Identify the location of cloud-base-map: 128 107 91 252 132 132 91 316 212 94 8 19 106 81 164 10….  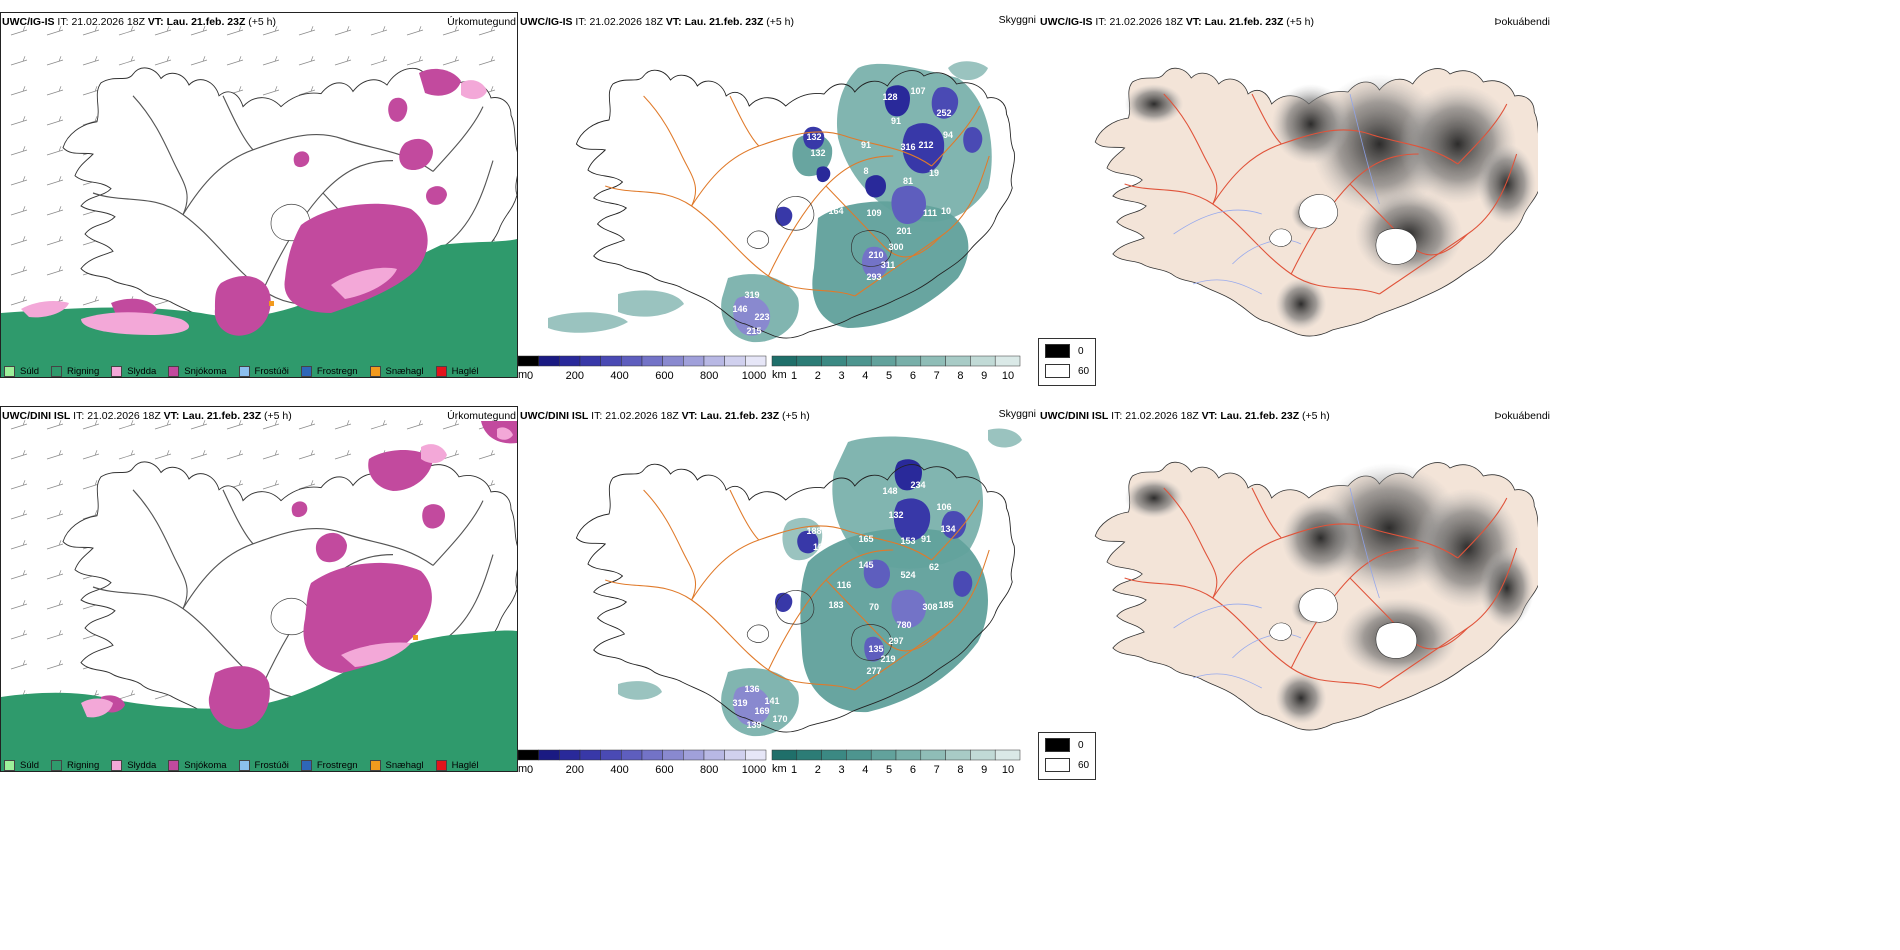
(778, 191).